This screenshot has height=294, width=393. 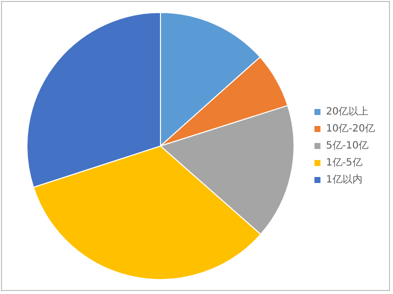 I want to click on legend-label: 20亿以上, so click(x=347, y=112).